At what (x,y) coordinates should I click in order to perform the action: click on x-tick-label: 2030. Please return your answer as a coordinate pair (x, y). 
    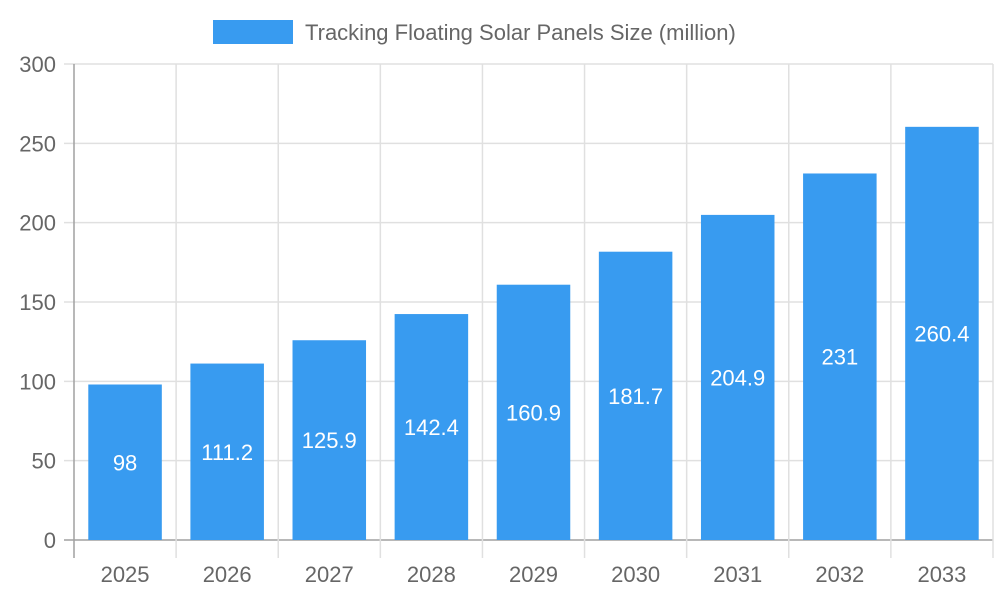
    Looking at the image, I should click on (635, 574).